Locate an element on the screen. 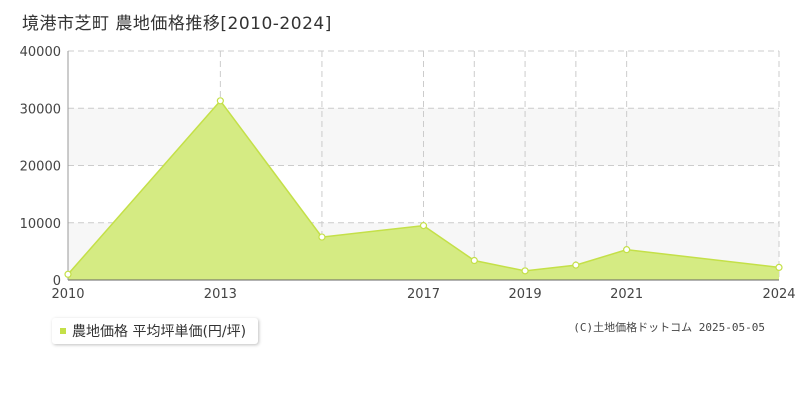 Image resolution: width=800 pixels, height=400 pixels. y-tick-label: 0 is located at coordinates (57, 281).